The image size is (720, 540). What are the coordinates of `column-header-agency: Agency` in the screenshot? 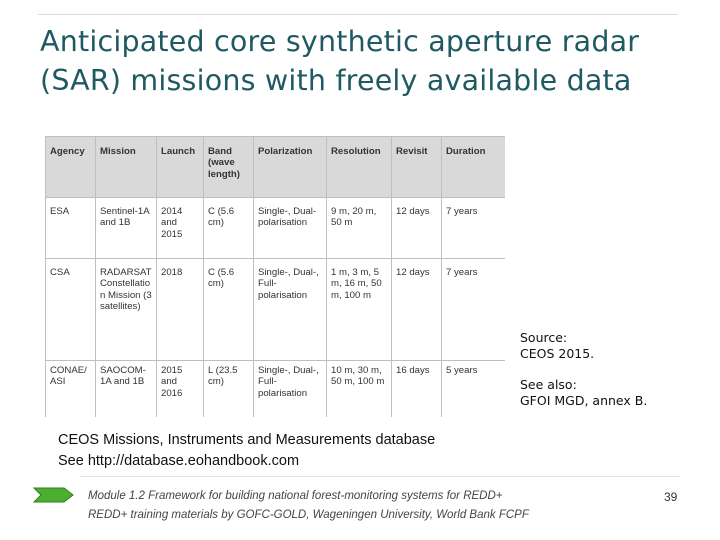 It's located at (70, 167).